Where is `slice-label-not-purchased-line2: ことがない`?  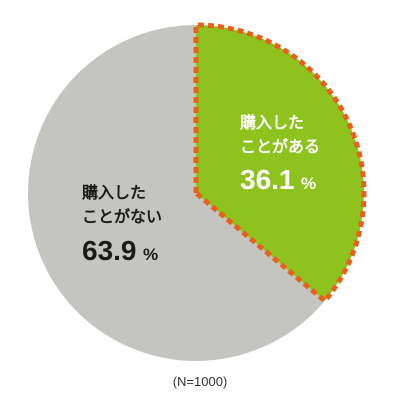
slice-label-not-purchased-line2: ことがない is located at coordinates (122, 216).